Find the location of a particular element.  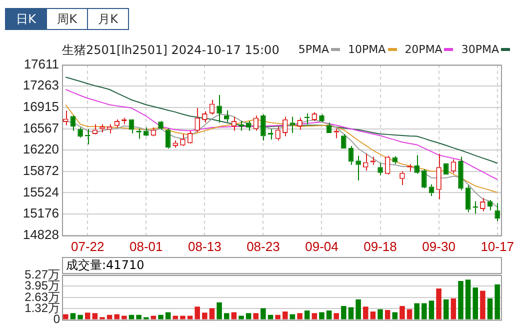

y-tick-label: 15176 is located at coordinates (40, 213).